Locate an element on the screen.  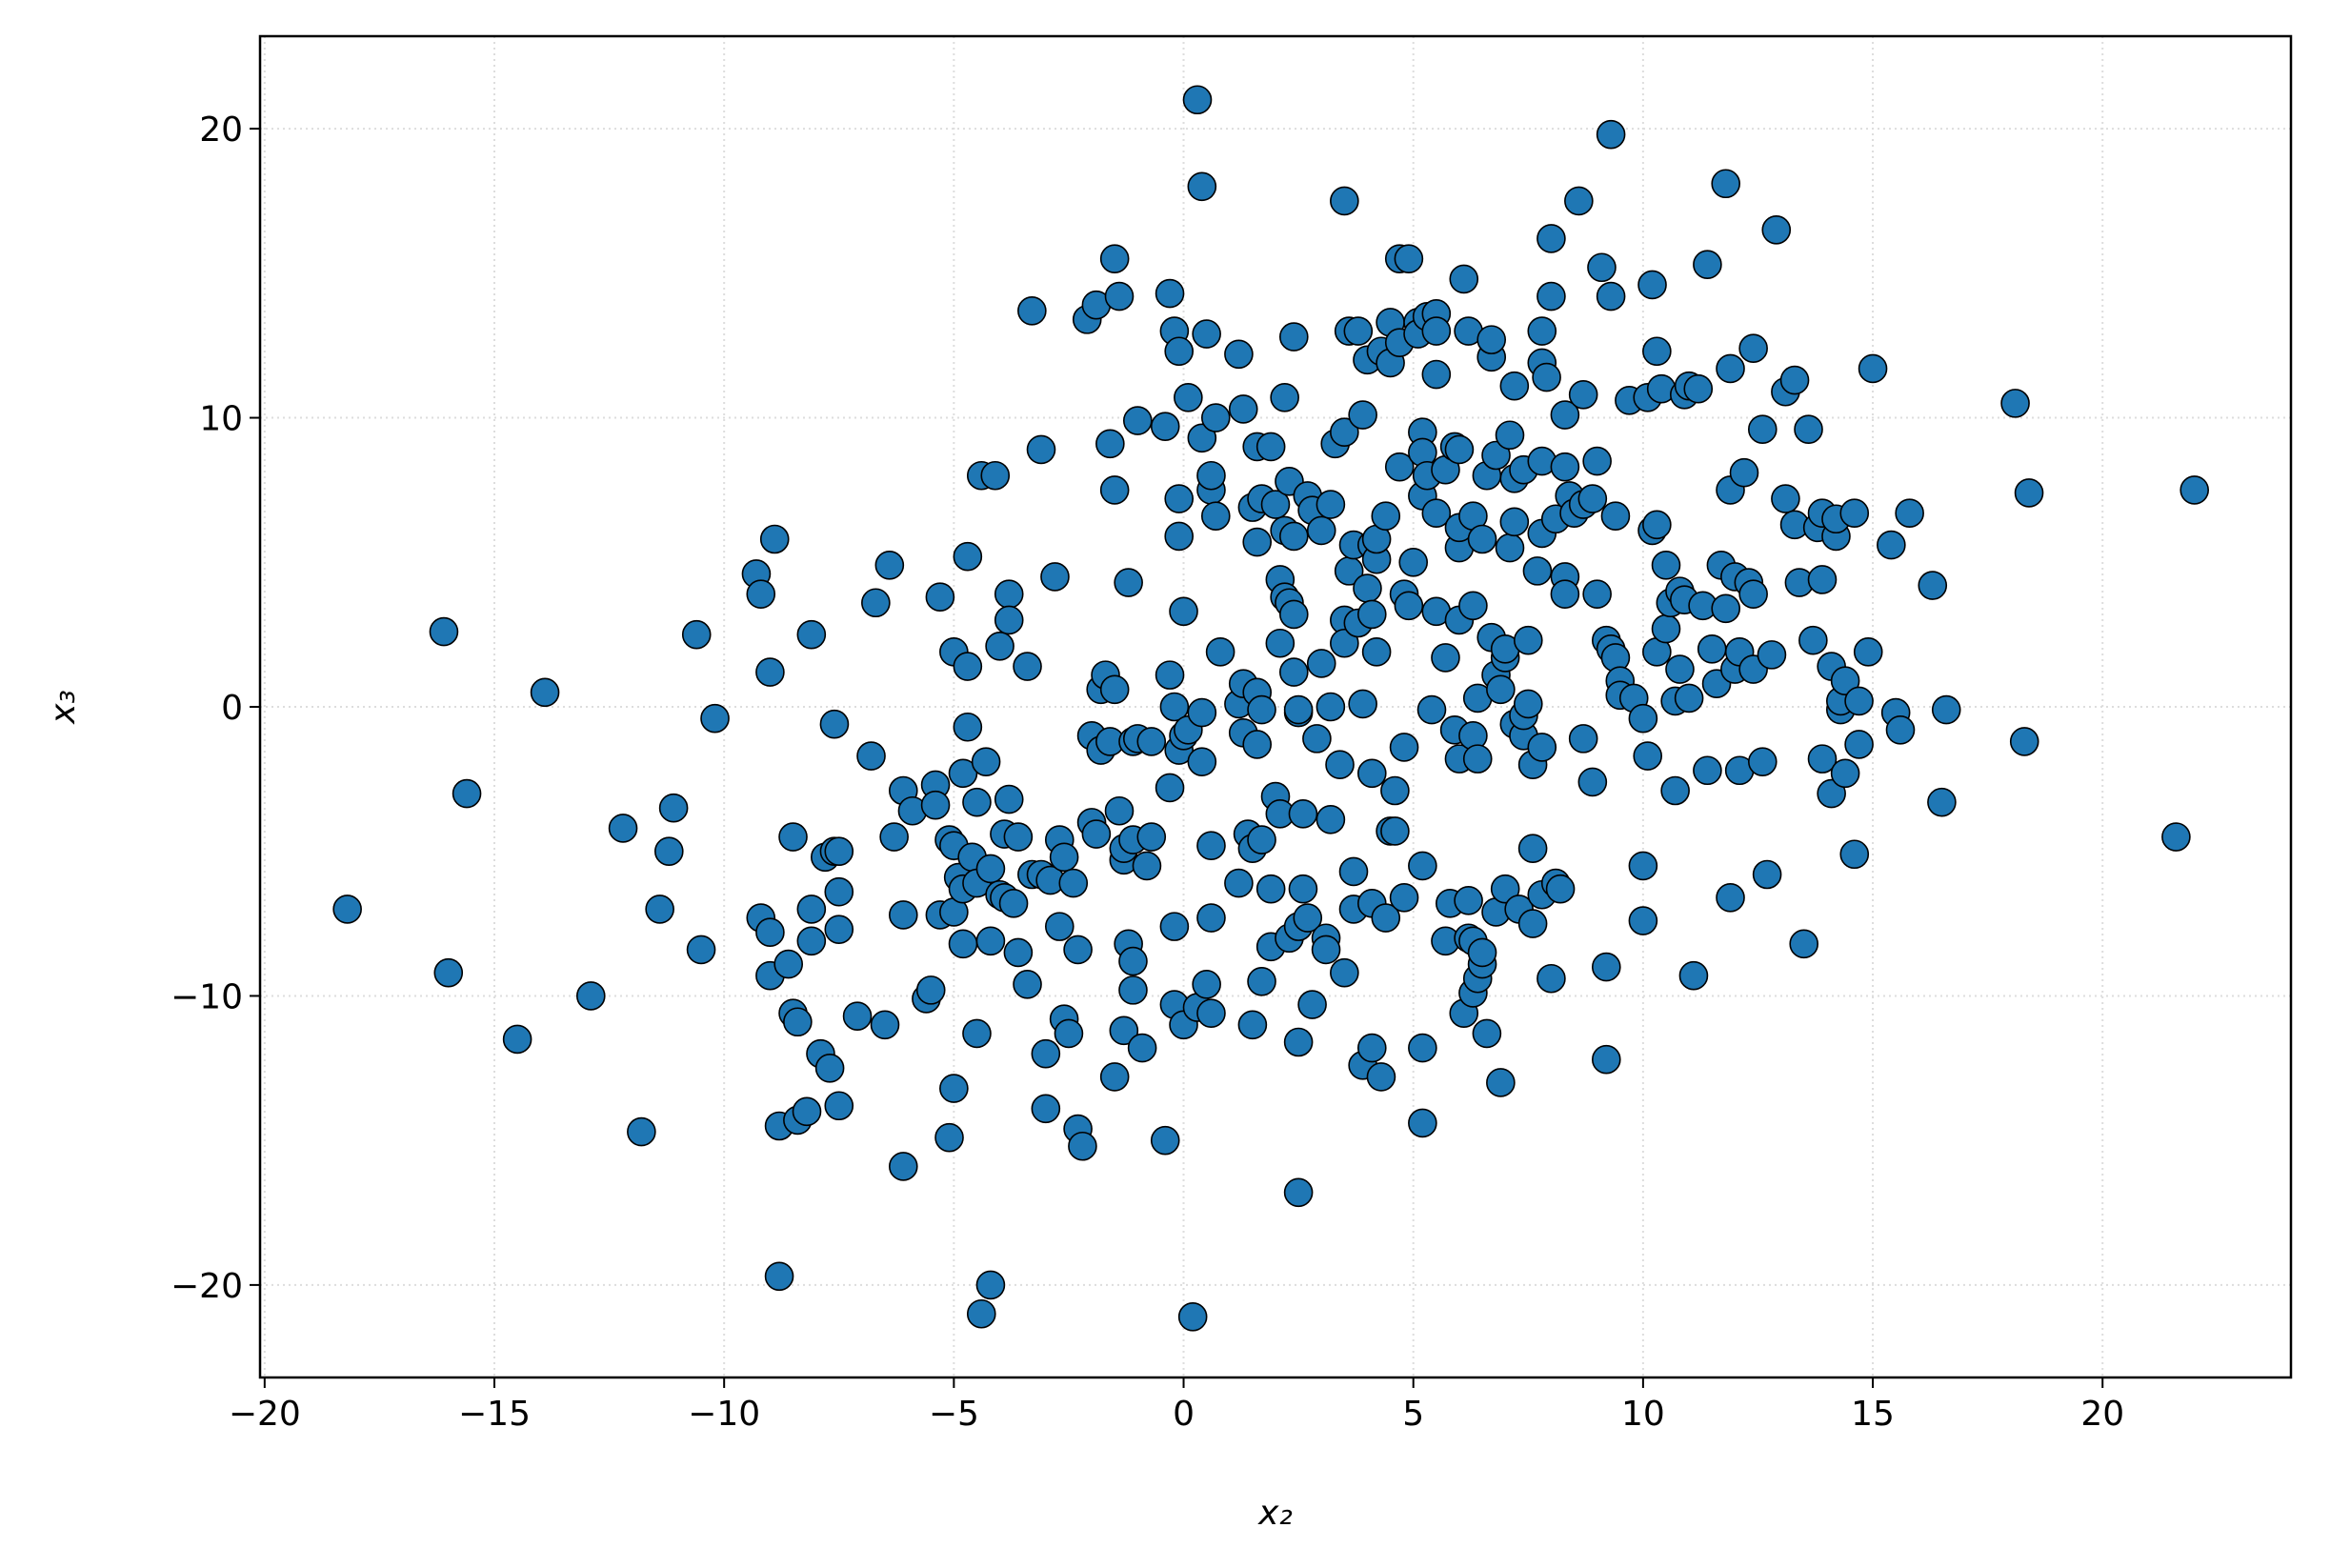
y-tick-label: −10 is located at coordinates (207, 996).